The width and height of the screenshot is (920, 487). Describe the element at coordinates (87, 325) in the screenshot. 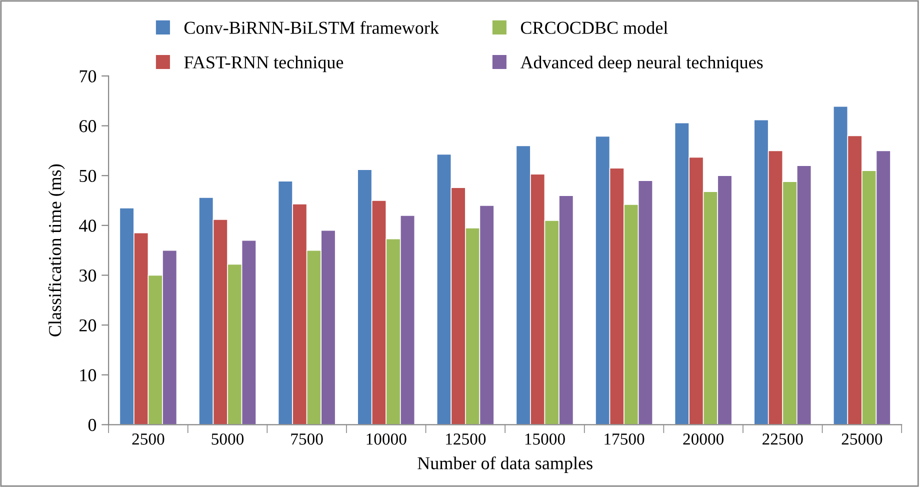

I see `y-tick-label: 20` at that location.